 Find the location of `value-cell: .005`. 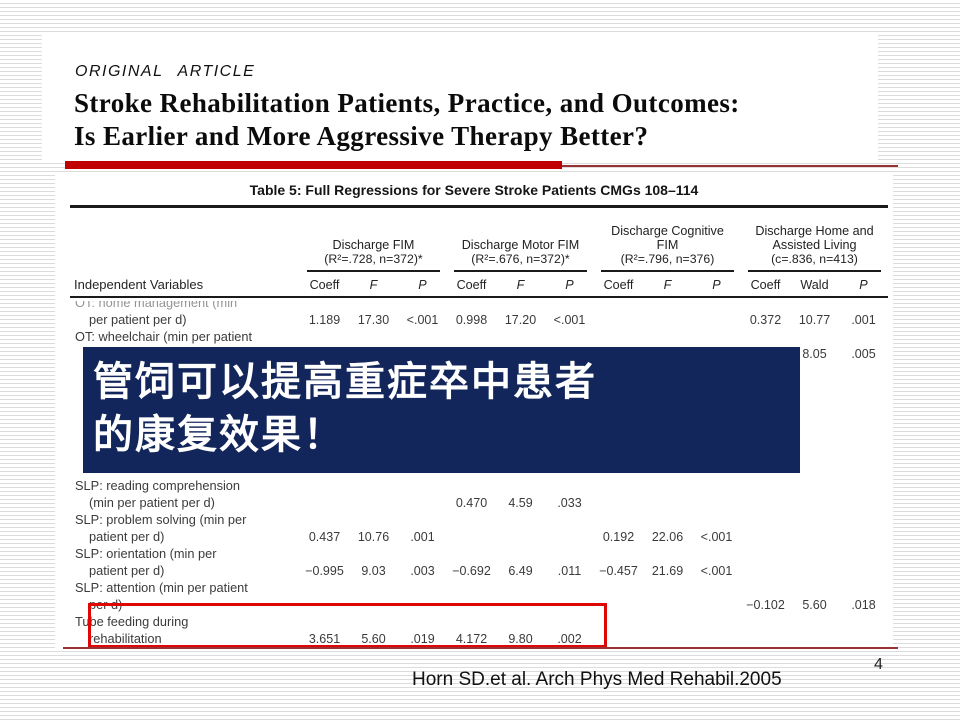

value-cell: .005 is located at coordinates (863, 353).